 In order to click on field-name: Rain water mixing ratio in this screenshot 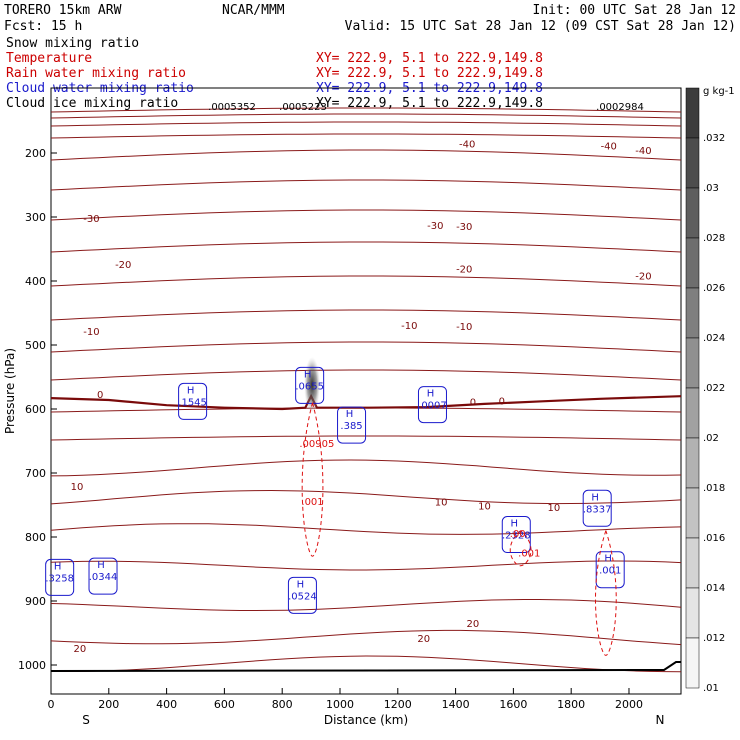, I will do `click(96, 73)`.